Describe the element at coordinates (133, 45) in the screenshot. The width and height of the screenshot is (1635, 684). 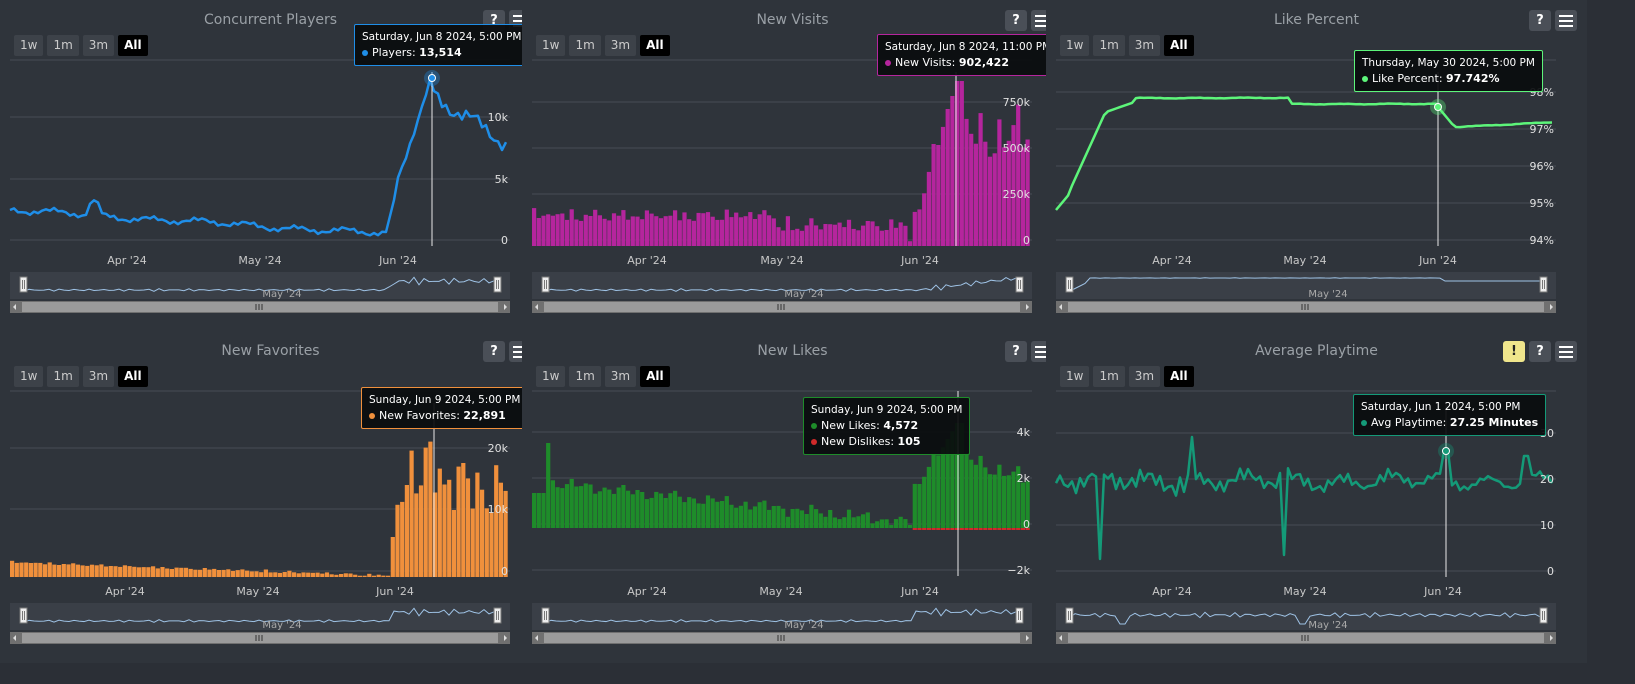
I see `range-button-all: All` at that location.